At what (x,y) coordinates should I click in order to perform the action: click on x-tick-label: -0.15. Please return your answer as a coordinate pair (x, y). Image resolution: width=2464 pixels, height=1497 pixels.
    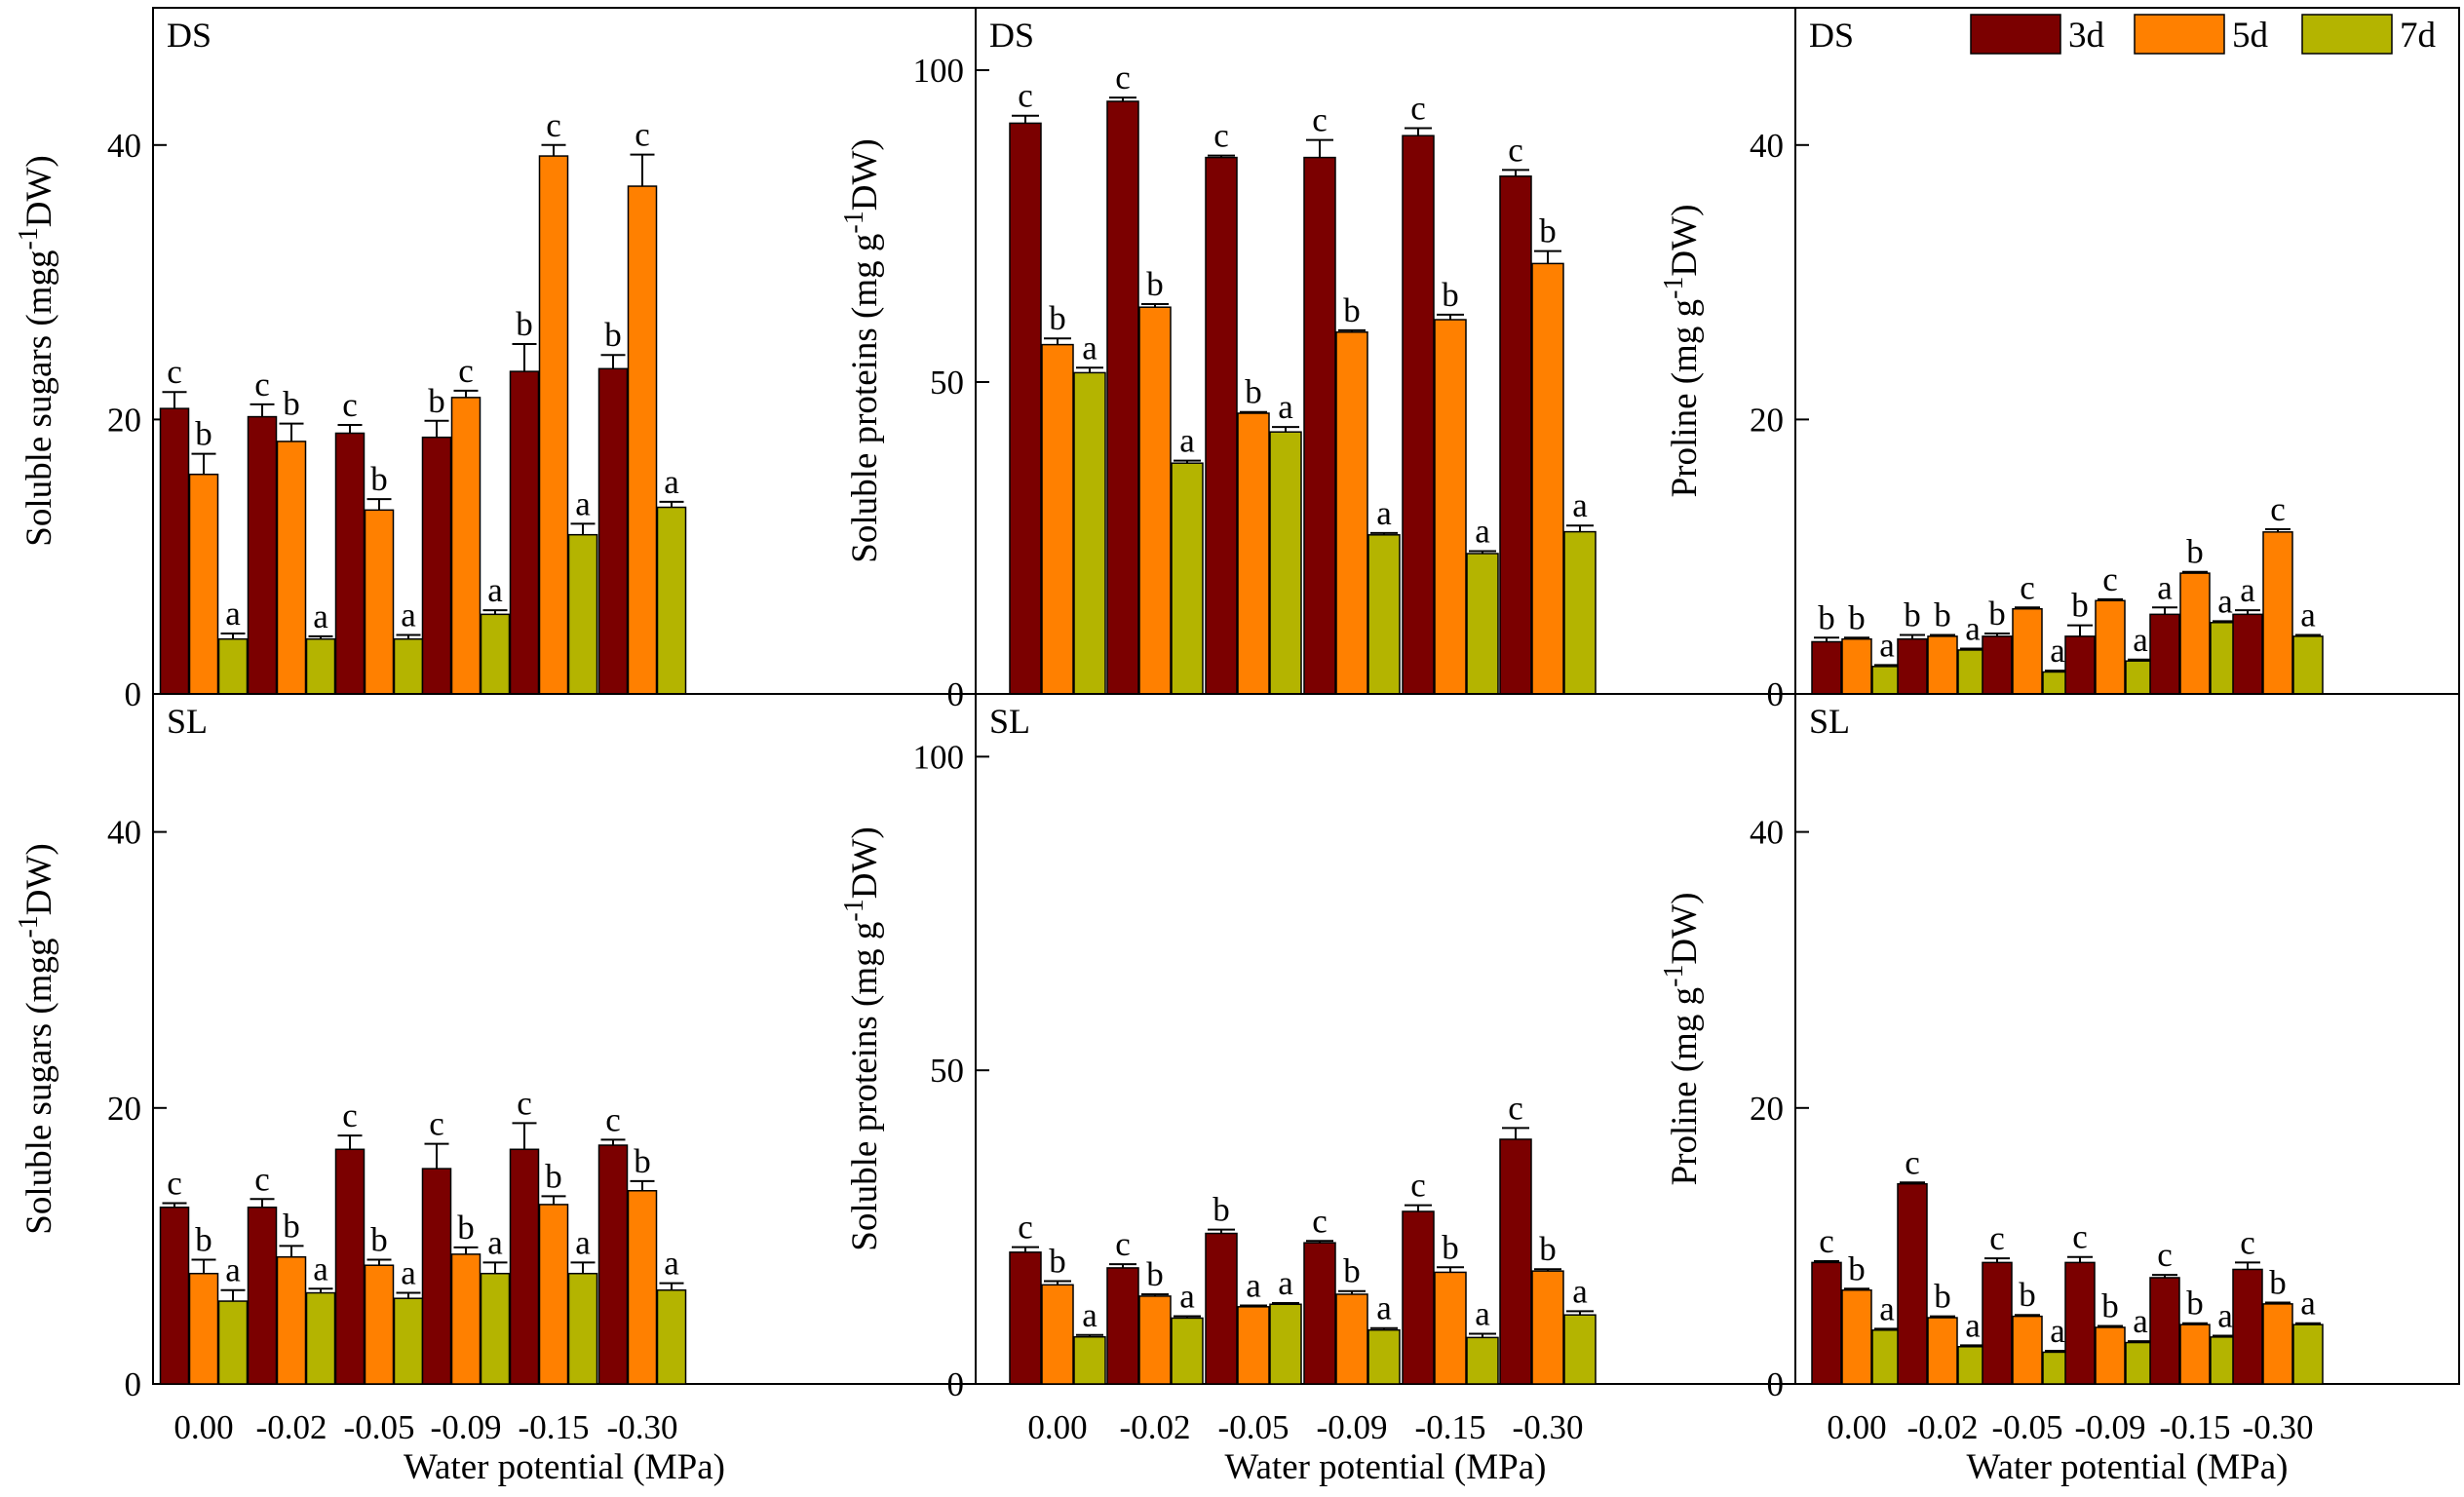
    Looking at the image, I should click on (554, 1427).